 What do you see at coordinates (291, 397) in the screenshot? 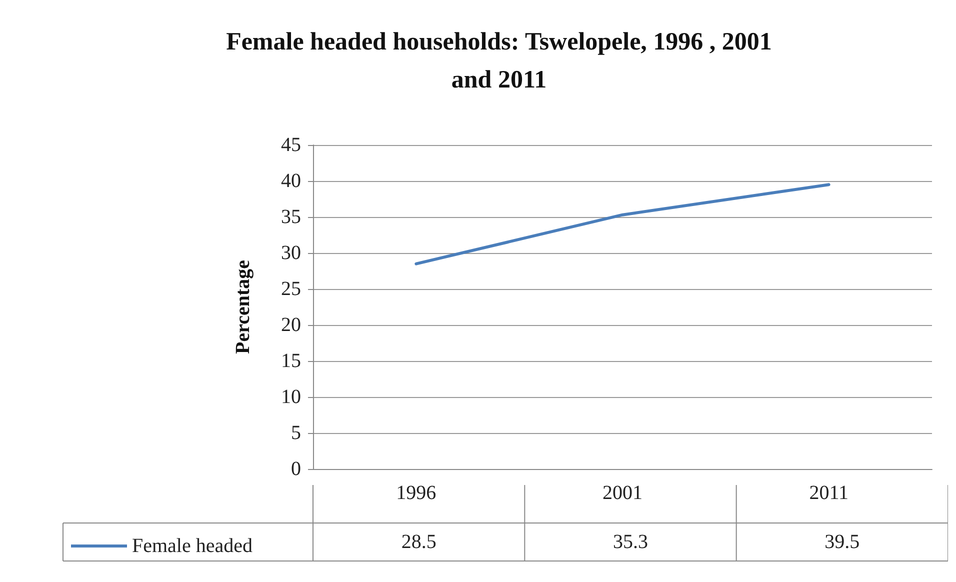
I see `y-tick-label: 10` at bounding box center [291, 397].